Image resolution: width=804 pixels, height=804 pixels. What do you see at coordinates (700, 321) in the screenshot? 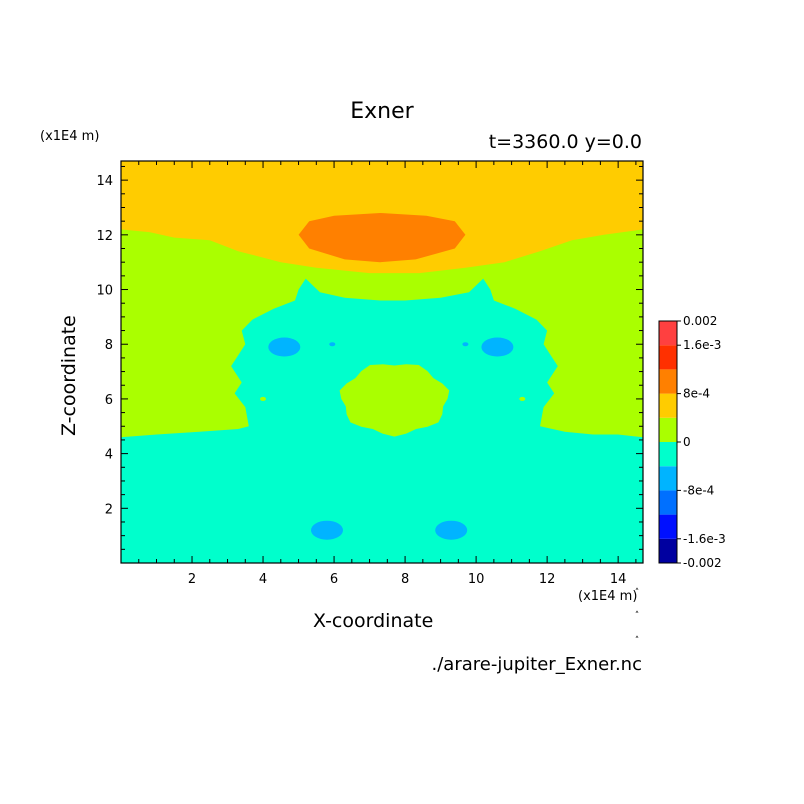
I see `colorbar-label: 0.002` at bounding box center [700, 321].